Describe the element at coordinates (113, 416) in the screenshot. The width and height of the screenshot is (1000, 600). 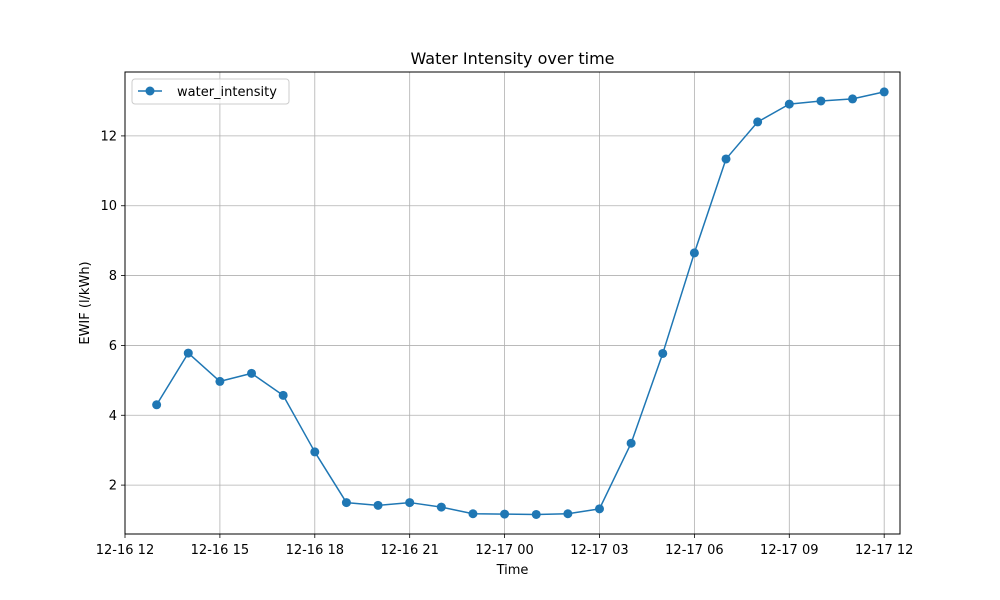
I see `y-tick-label: 4` at that location.